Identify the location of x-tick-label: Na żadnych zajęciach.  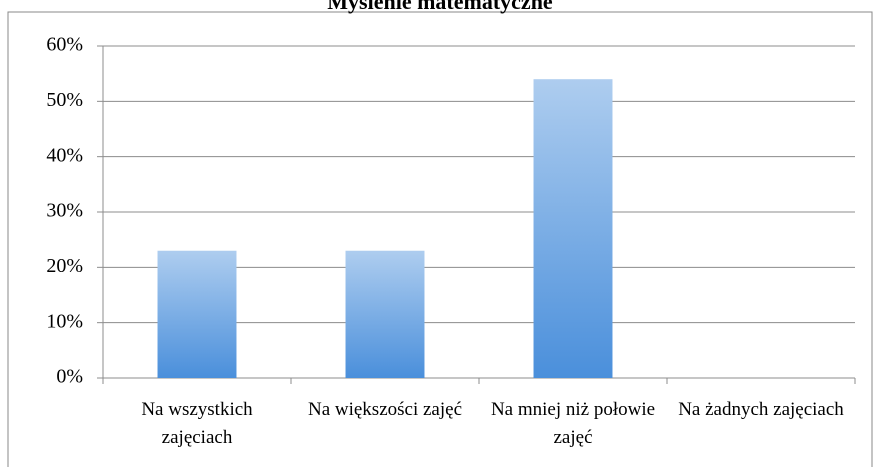
(761, 409).